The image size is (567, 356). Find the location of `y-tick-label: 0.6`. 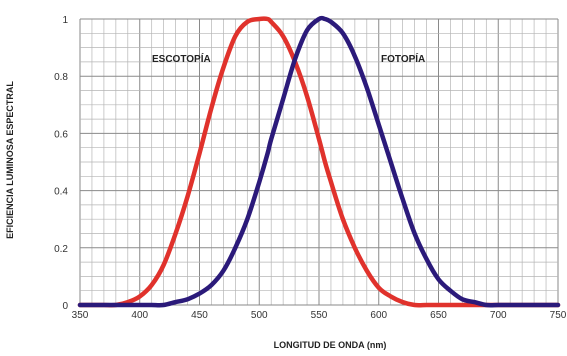

y-tick-label: 0.6 is located at coordinates (61, 134).